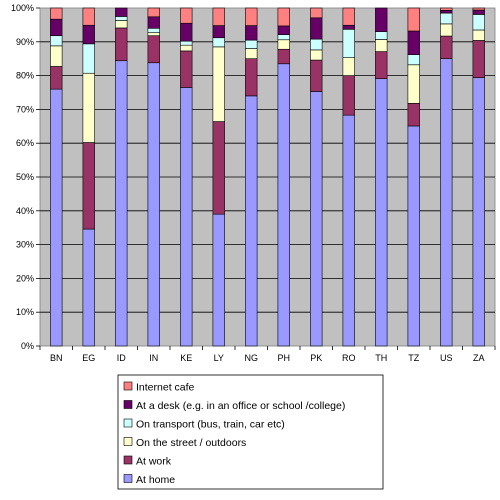 This screenshot has width=500, height=500. Describe the element at coordinates (191, 443) in the screenshot. I see `legend-label: On the street / outdoors` at that location.